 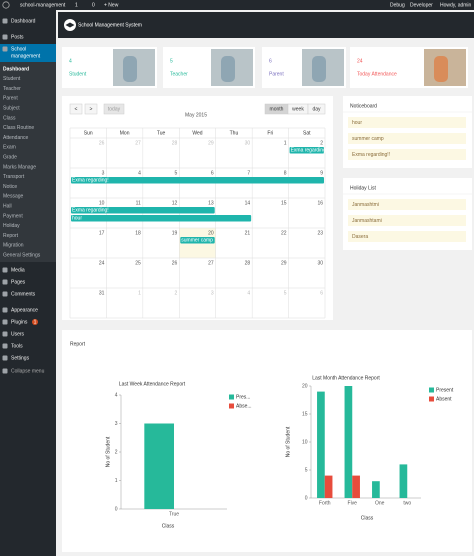 I want to click on submenu-item: Hall, so click(x=7, y=207).